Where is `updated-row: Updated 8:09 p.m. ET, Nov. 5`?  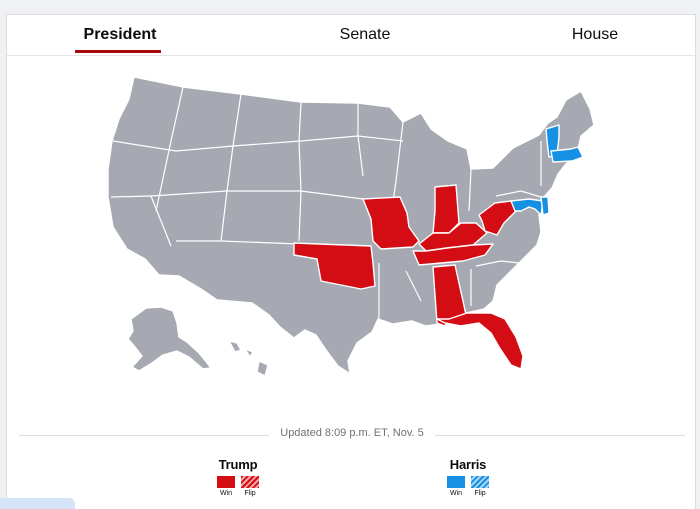 updated-row: Updated 8:09 p.m. ET, Nov. 5 is located at coordinates (352, 435).